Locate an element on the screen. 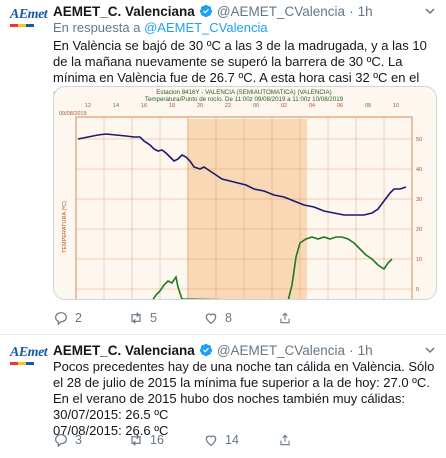 The width and height of the screenshot is (446, 458). retweet-count: 16 is located at coordinates (157, 440).